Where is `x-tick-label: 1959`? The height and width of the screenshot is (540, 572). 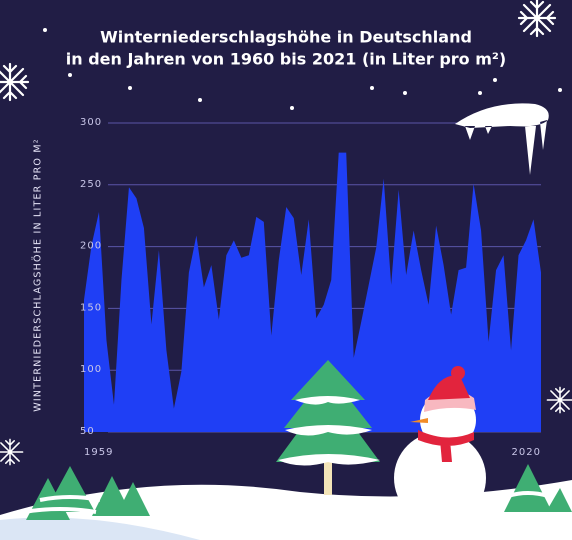 x-tick-label: 1959 is located at coordinates (98, 452).